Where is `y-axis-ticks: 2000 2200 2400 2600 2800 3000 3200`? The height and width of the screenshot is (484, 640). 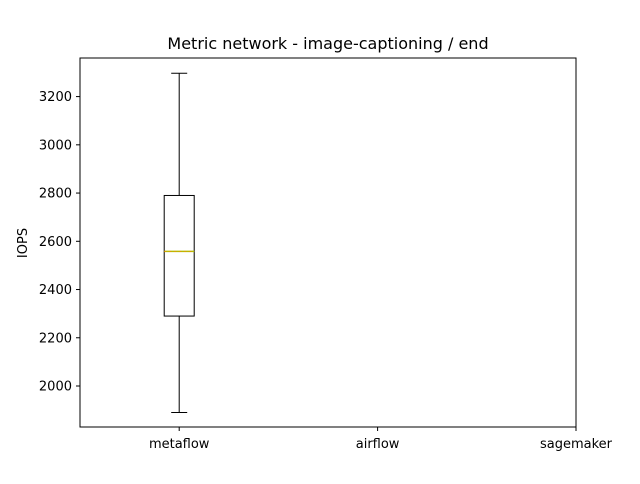 y-axis-ticks: 2000 2200 2400 2600 2800 3000 3200 is located at coordinates (59, 242).